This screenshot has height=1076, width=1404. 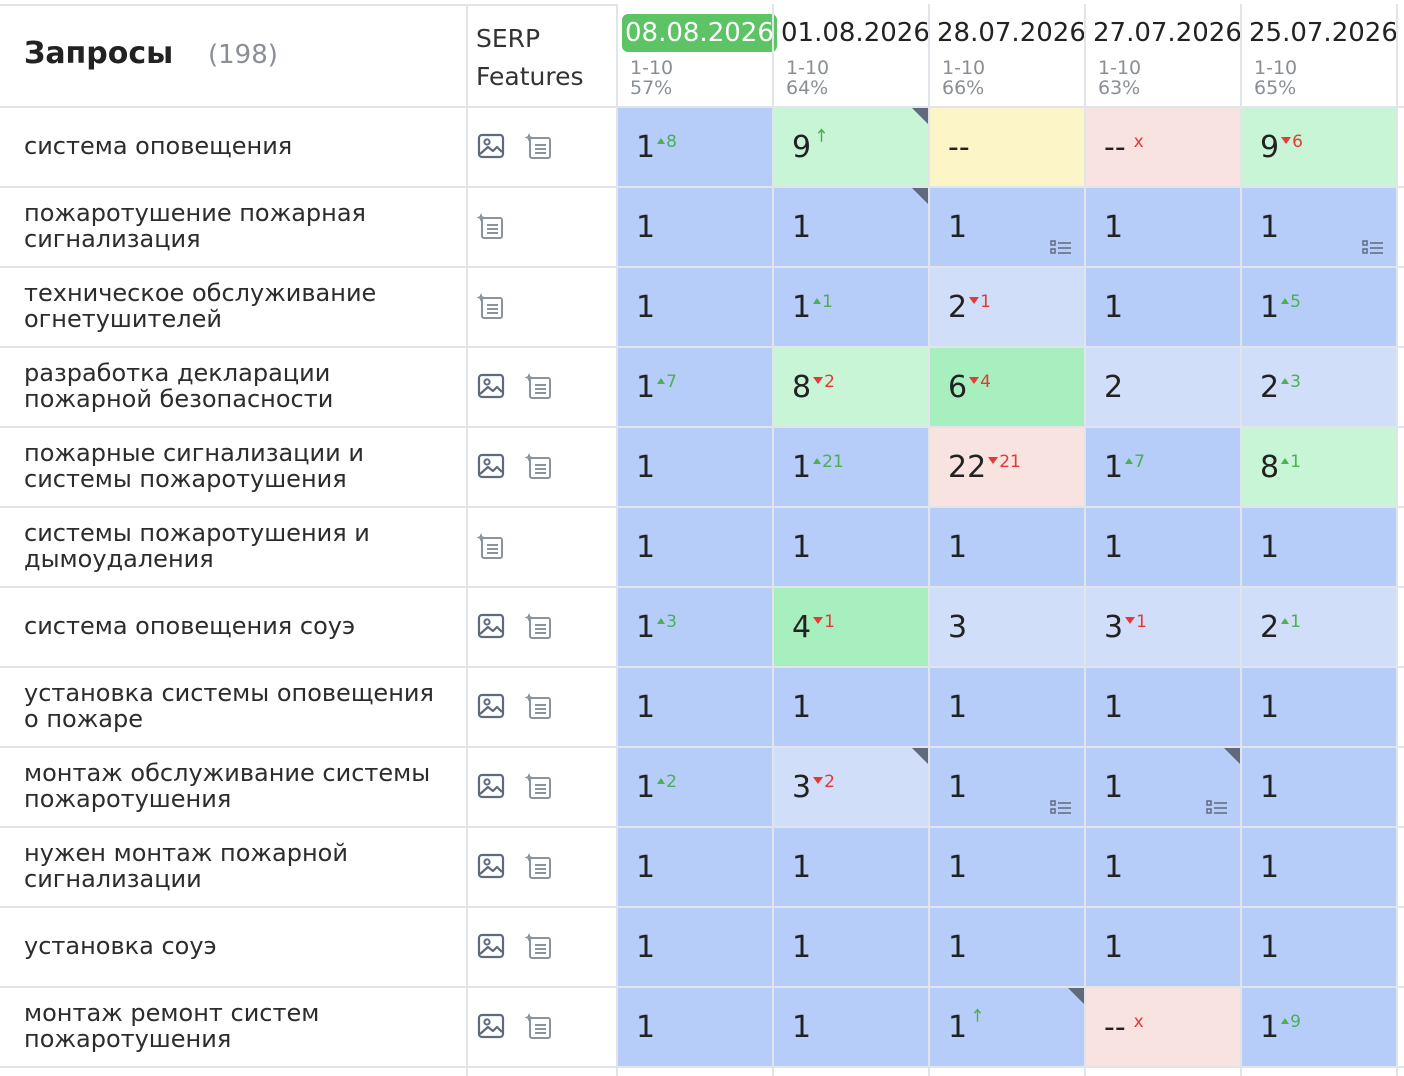 I want to click on position-cell: 1 21, so click(x=851, y=467).